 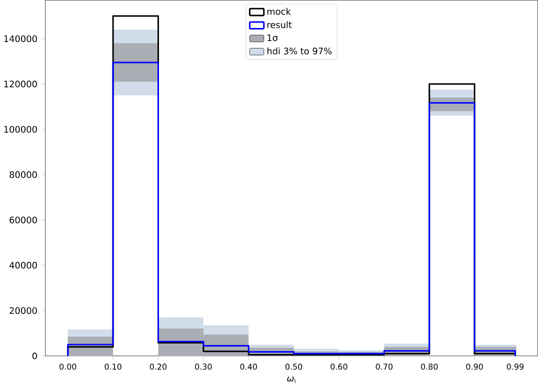 I want to click on legend-label: result, so click(x=279, y=24).